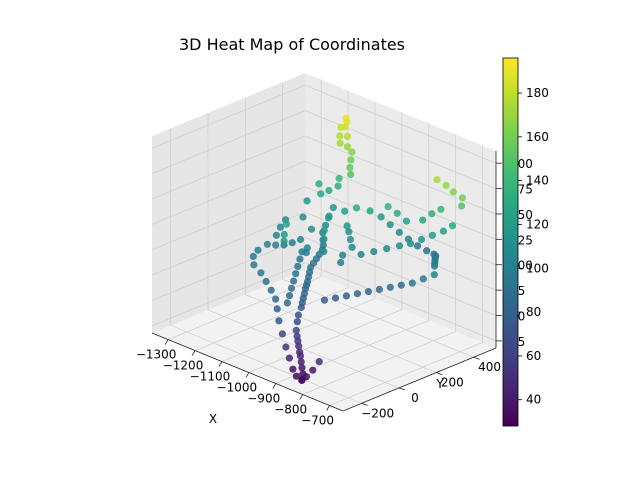 The height and width of the screenshot is (480, 640). Describe the element at coordinates (533, 356) in the screenshot. I see `colorbar-tick-label: 60` at that location.